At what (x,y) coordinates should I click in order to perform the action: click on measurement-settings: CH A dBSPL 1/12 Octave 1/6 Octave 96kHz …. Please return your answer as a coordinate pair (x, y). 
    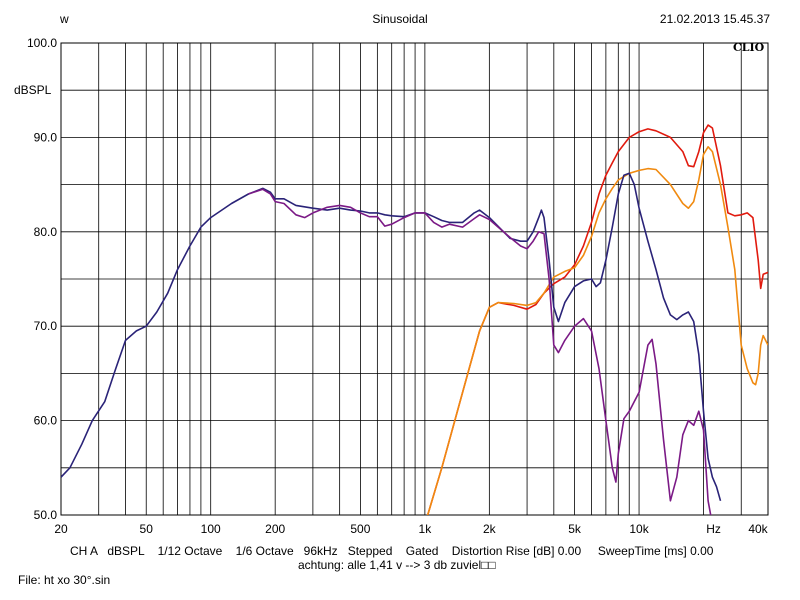
    Looking at the image, I should click on (392, 551).